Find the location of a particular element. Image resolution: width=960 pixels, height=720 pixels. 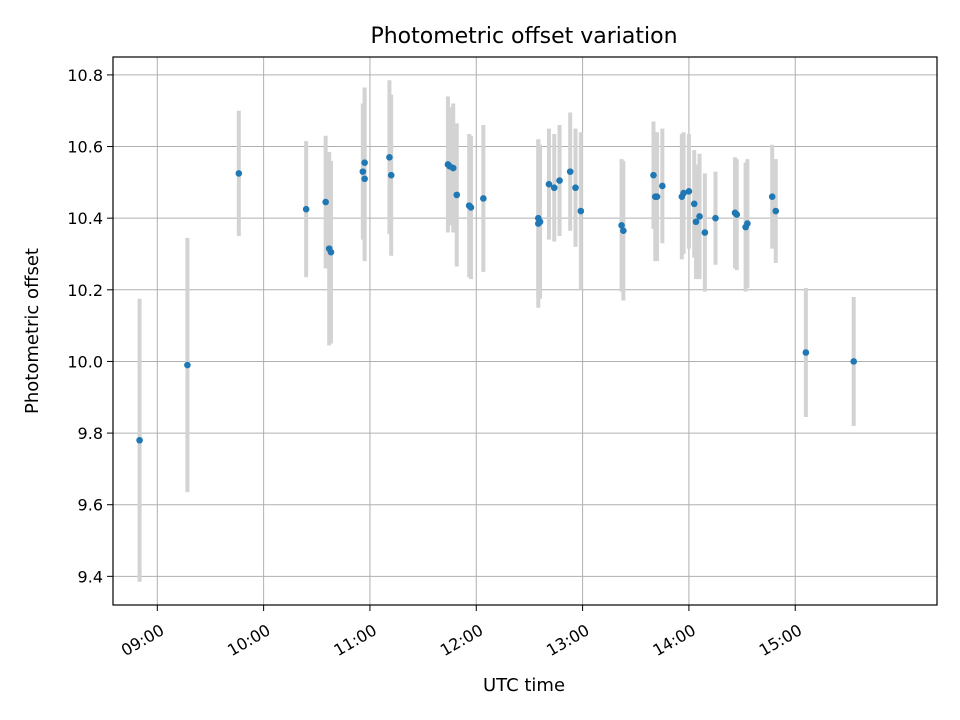

y-axis-label: Photometric offset is located at coordinates (32, 331).